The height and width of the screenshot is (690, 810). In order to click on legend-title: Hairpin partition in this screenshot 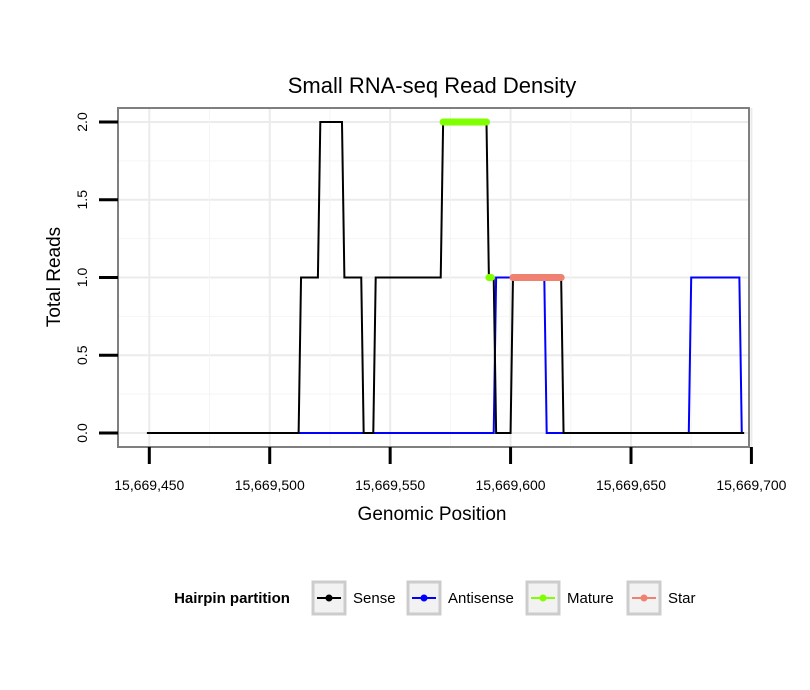, I will do `click(232, 598)`.